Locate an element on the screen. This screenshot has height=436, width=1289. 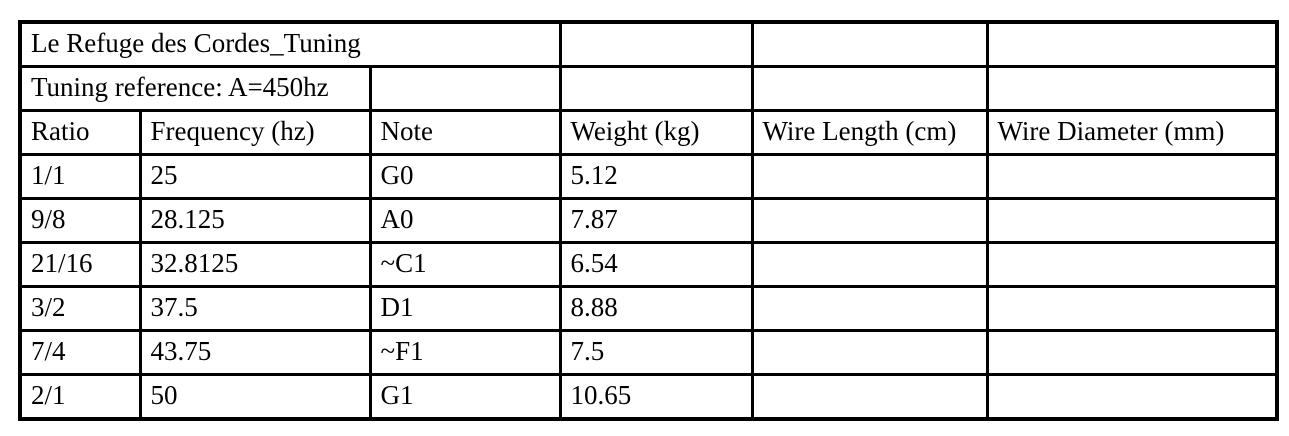
weight-cell: 8.88 is located at coordinates (656, 308).